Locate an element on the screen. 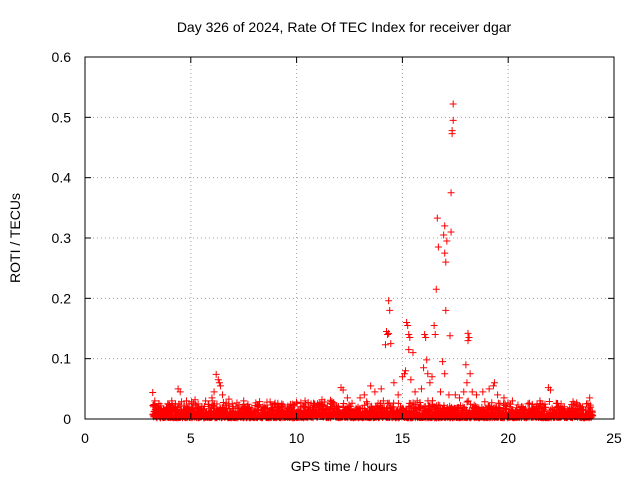 The image size is (640, 480). y-tick-label: 0.2 is located at coordinates (62, 298).